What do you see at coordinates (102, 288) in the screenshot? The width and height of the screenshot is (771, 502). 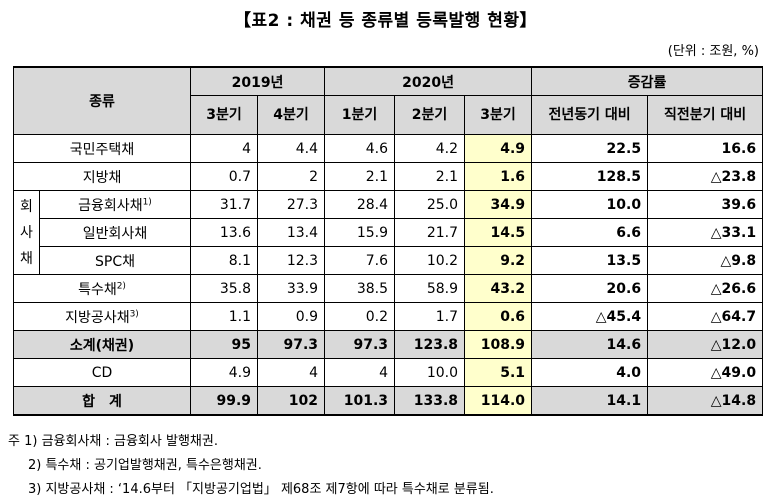 I see `row-label: 특수채2)` at bounding box center [102, 288].